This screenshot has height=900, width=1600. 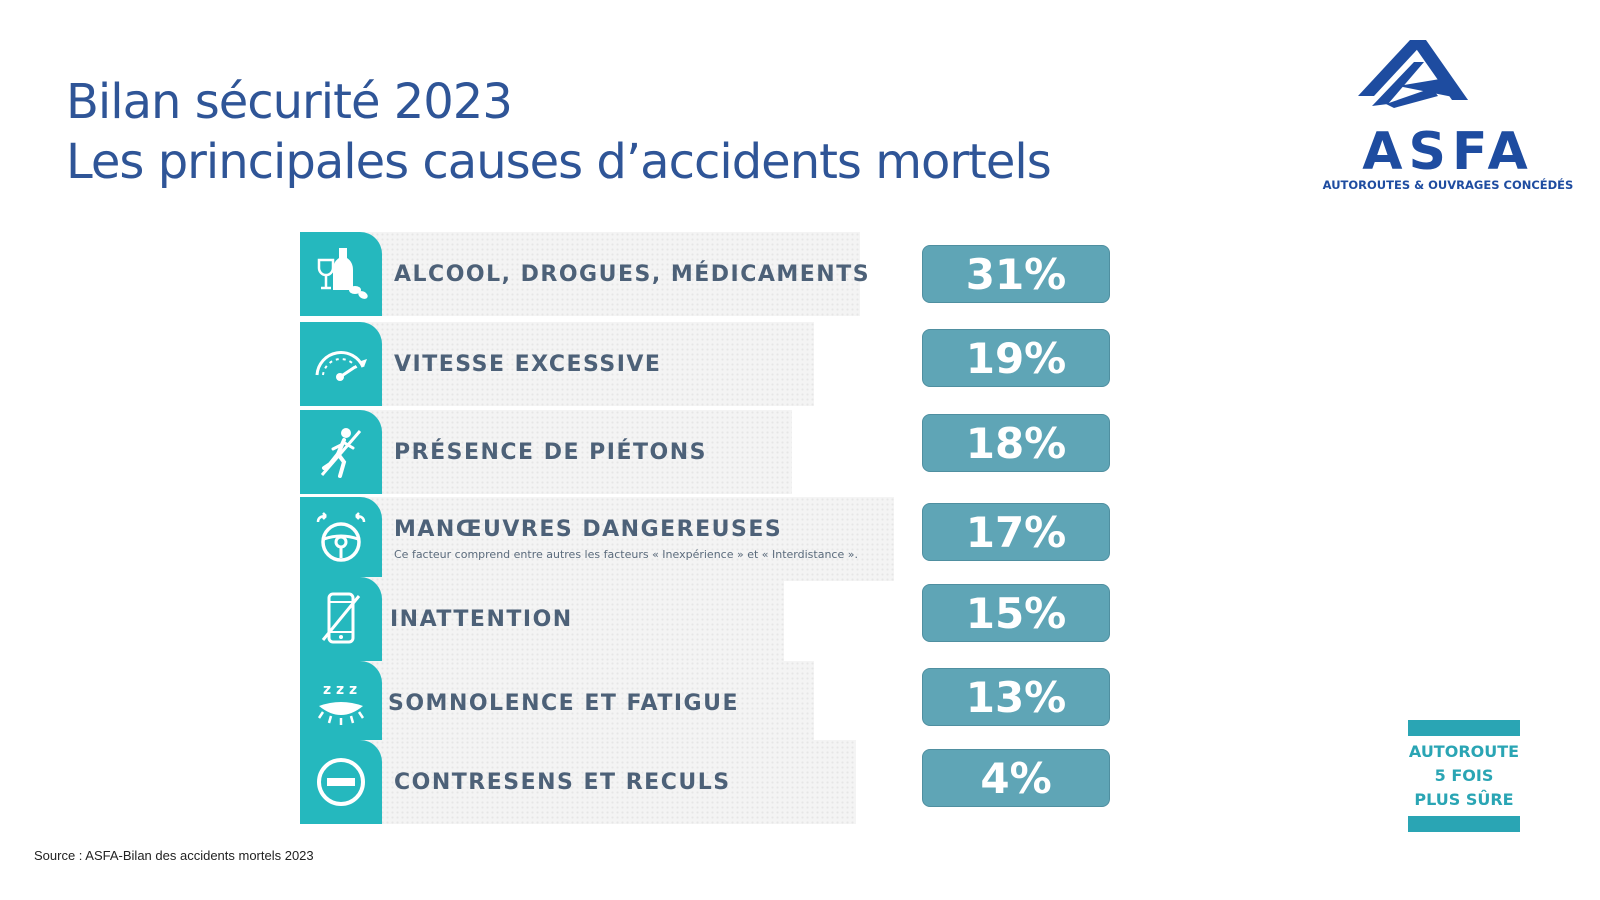 I want to click on percent-badge: 13%, so click(x=1016, y=697).